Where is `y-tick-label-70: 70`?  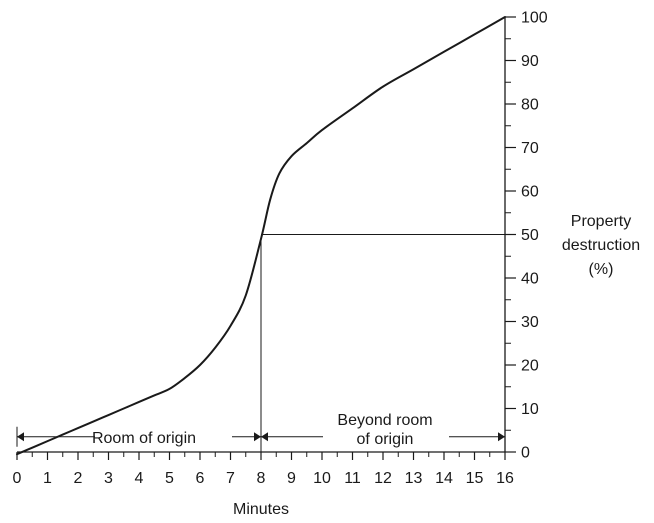 y-tick-label-70: 70 is located at coordinates (530, 148).